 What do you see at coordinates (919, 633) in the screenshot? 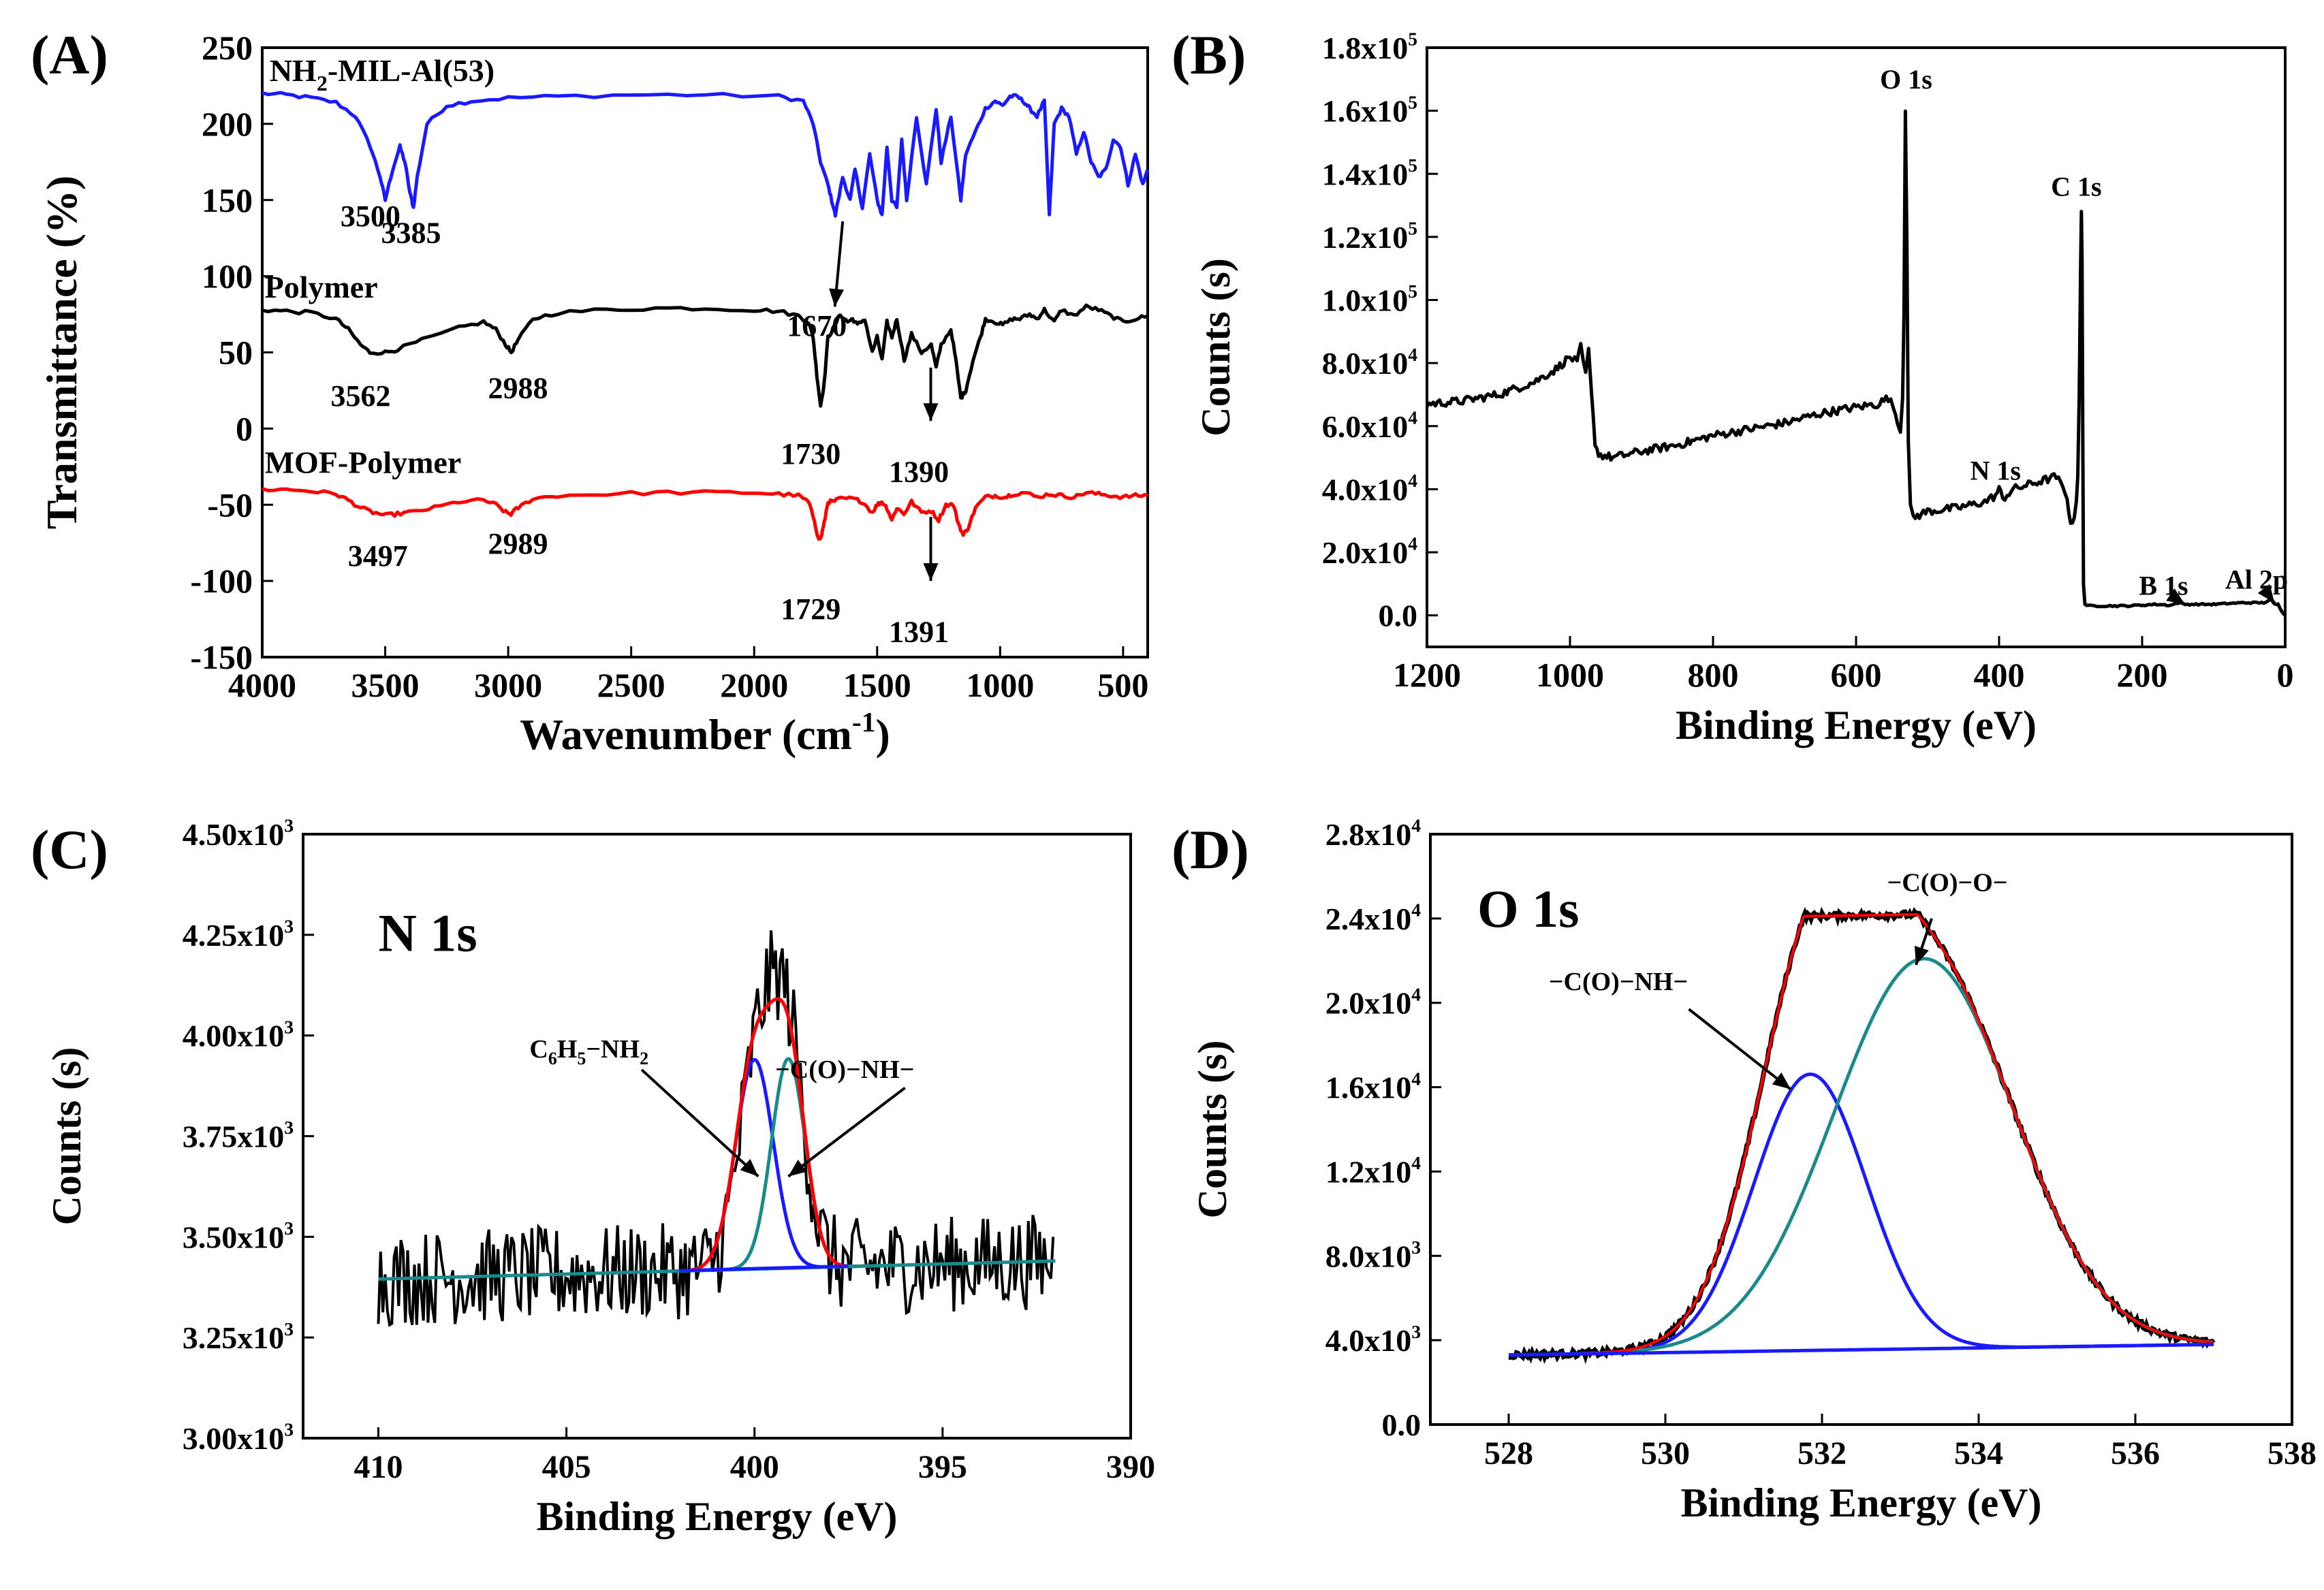
I see `peak-label: 1391` at bounding box center [919, 633].